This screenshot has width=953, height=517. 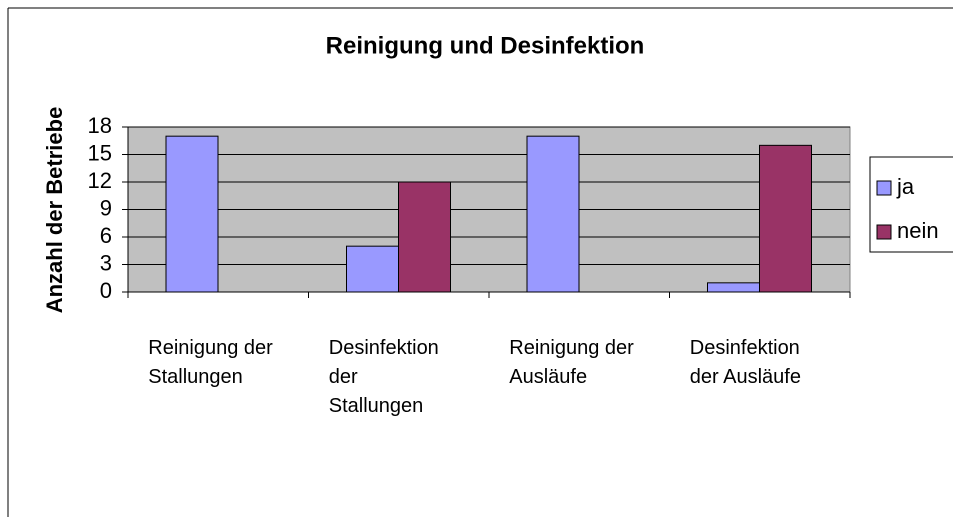 What do you see at coordinates (485, 45) in the screenshot?
I see `chart-title: Reinigung und Desinfektion` at bounding box center [485, 45].